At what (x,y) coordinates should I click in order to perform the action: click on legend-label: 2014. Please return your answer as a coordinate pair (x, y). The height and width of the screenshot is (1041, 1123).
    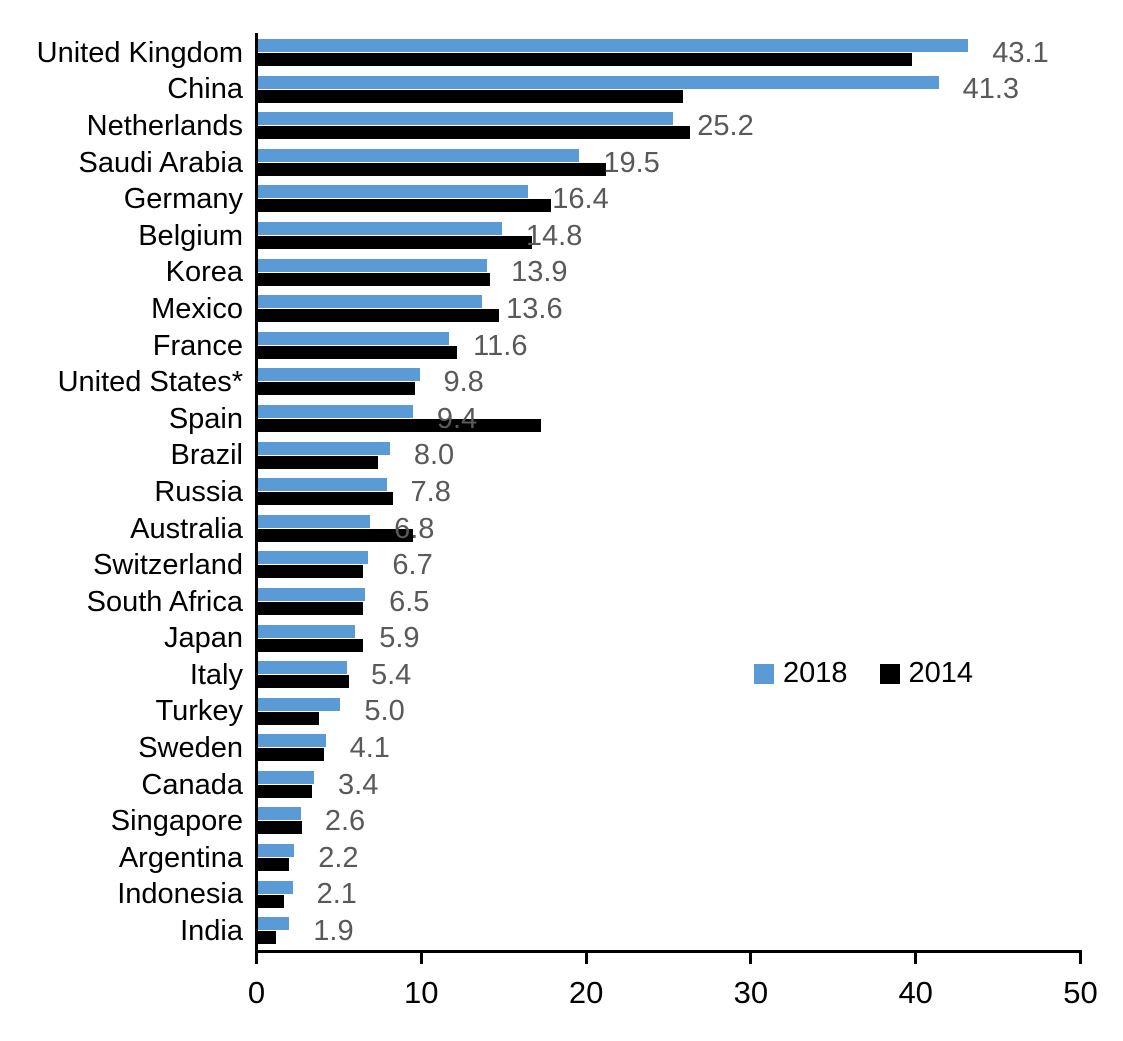
    Looking at the image, I should click on (941, 673).